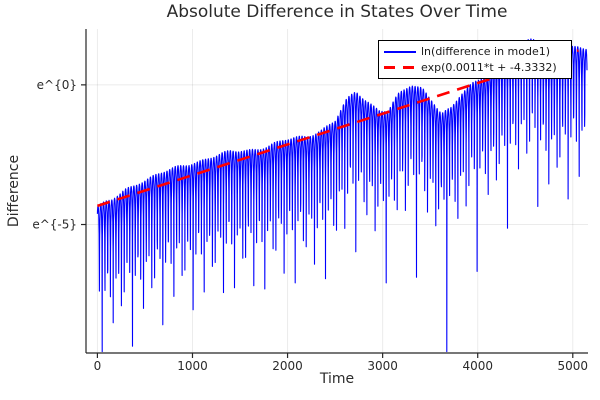 The height and width of the screenshot is (400, 600). I want to click on y-tick-label-0: e^{0}, so click(57, 85).